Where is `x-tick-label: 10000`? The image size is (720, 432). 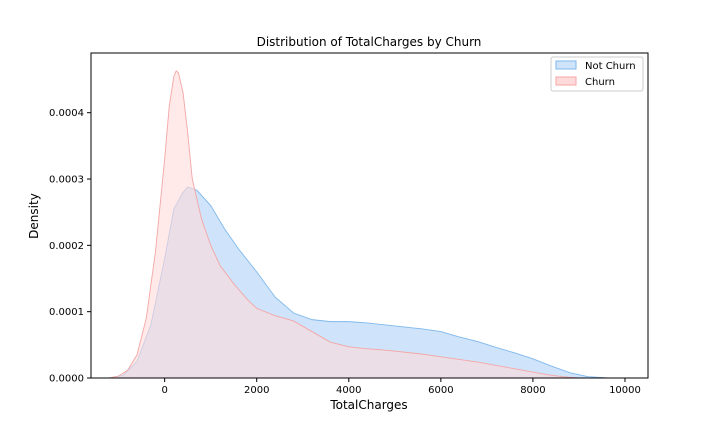 x-tick-label: 10000 is located at coordinates (625, 390).